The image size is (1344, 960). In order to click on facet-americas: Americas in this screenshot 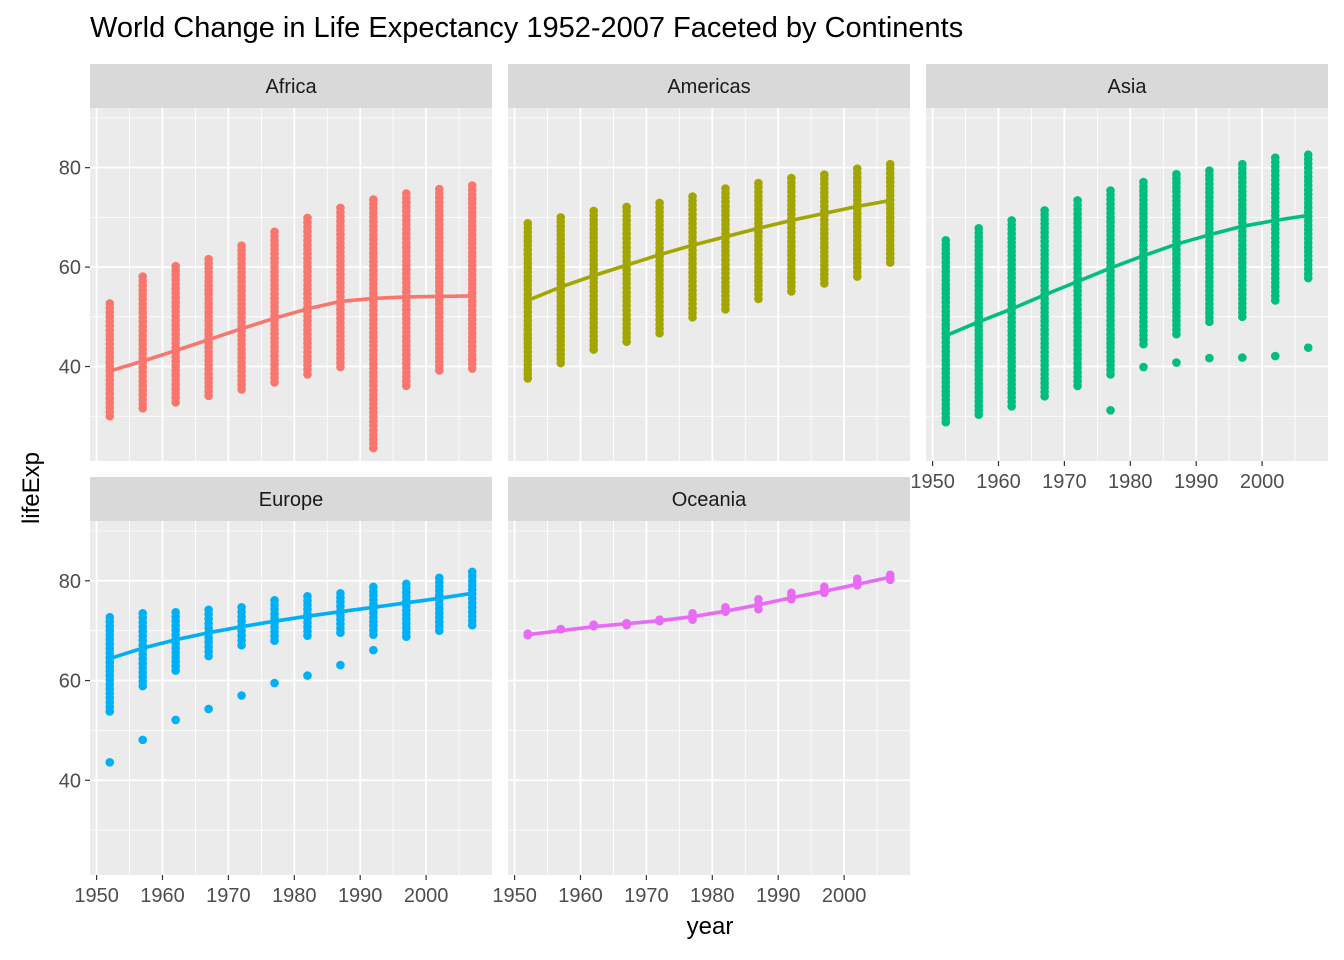, I will do `click(709, 262)`.